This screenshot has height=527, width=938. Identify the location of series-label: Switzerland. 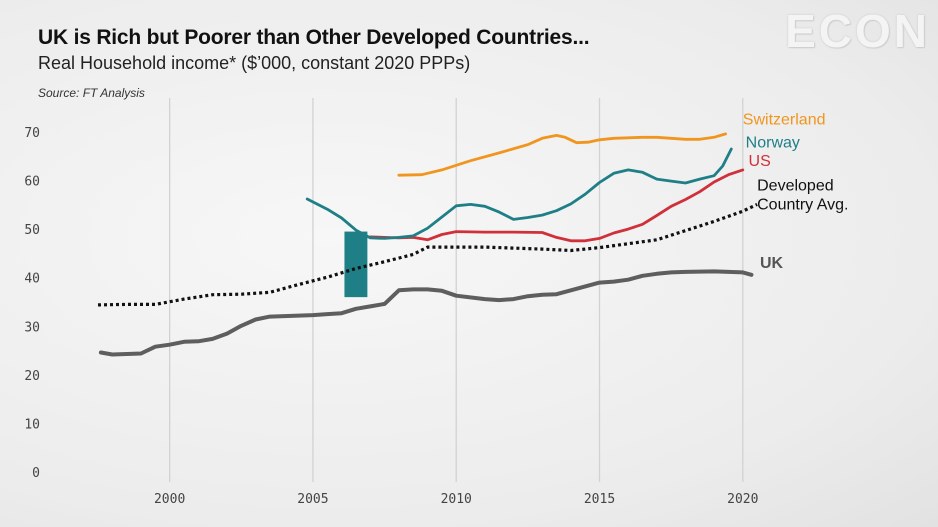
(784, 120).